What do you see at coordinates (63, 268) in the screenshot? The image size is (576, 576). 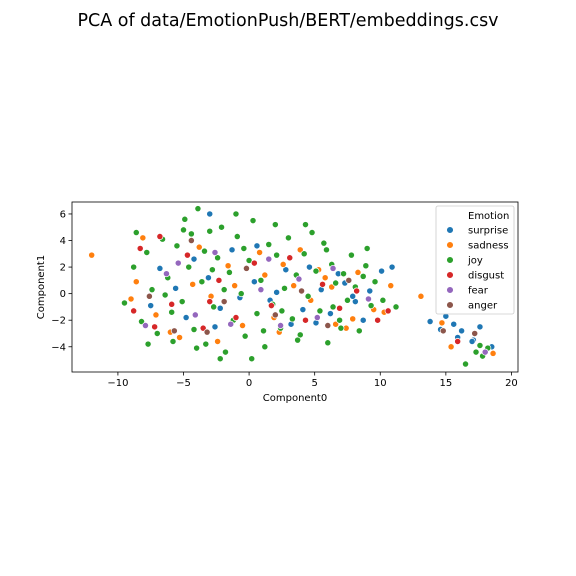 I see `y-tick-label: 2` at bounding box center [63, 268].